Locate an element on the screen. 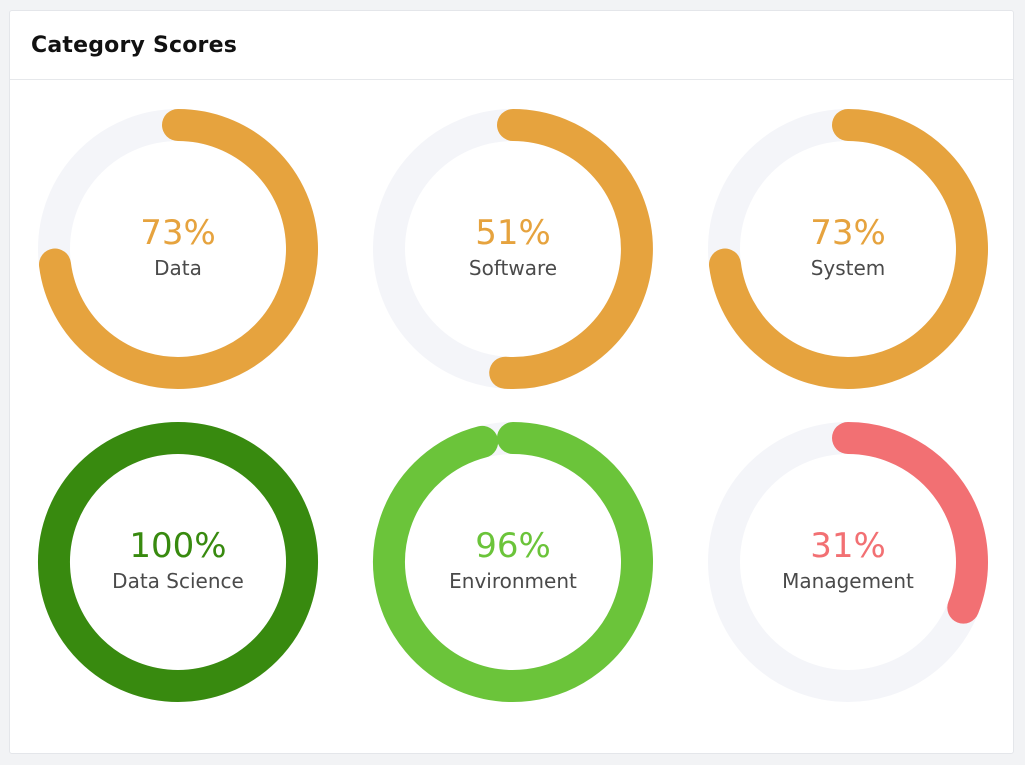 The height and width of the screenshot is (765, 1025). gauge-label: Software is located at coordinates (513, 268).